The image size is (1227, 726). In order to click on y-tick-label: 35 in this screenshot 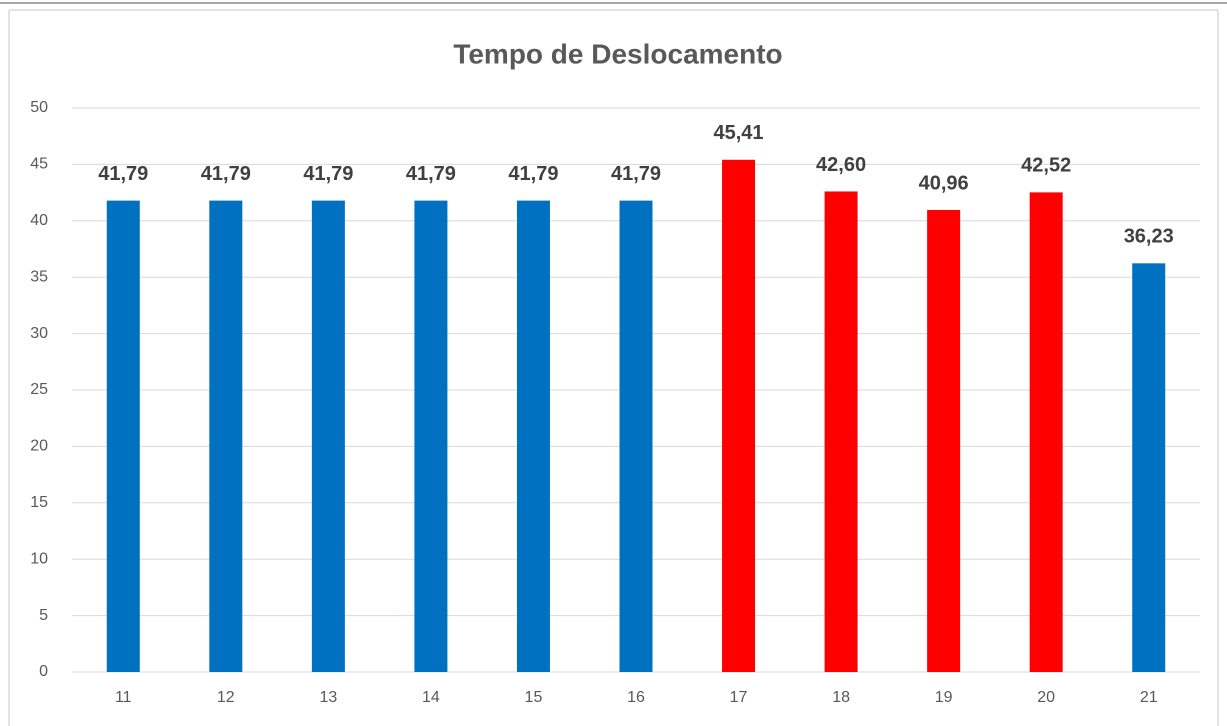, I will do `click(39, 276)`.